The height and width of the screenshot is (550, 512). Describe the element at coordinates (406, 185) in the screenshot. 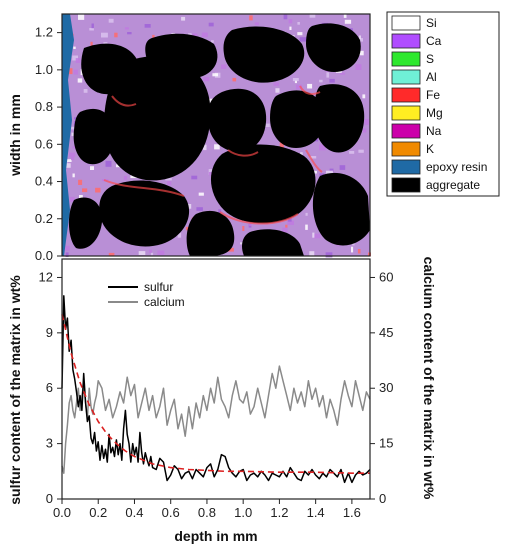

I see `legend-swatch-aggregate` at that location.